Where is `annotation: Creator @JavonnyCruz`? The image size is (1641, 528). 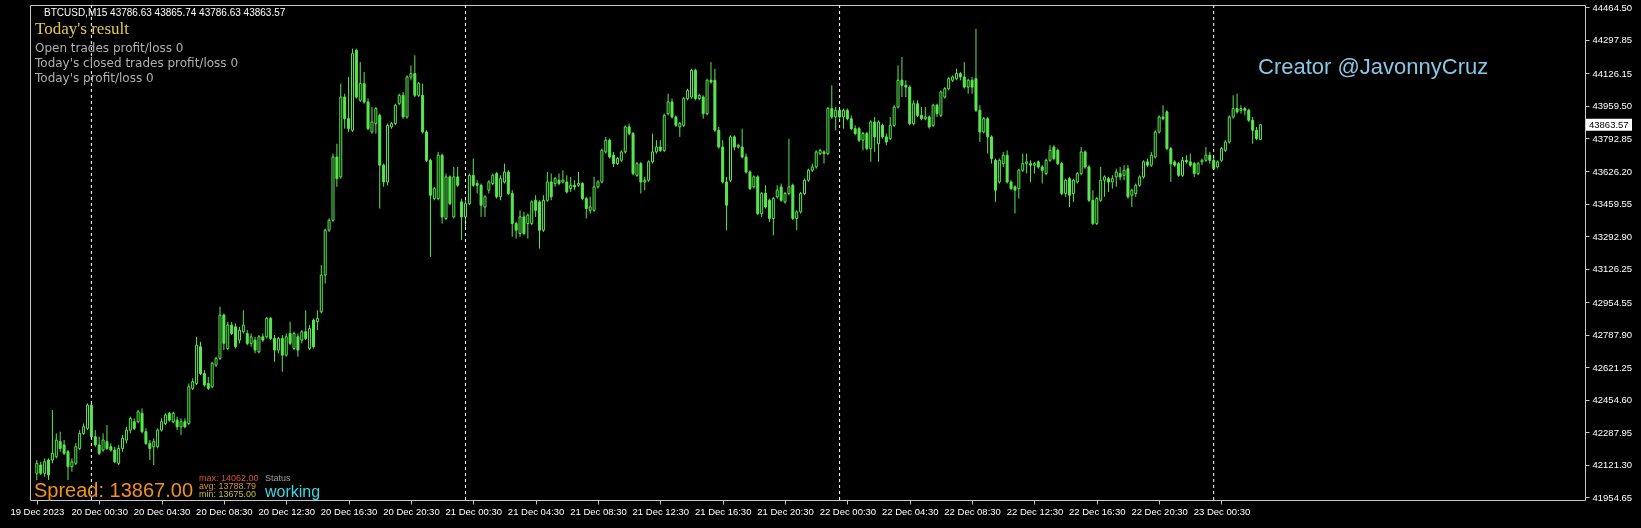
annotation: Creator @JavonnyCruz is located at coordinates (1373, 66).